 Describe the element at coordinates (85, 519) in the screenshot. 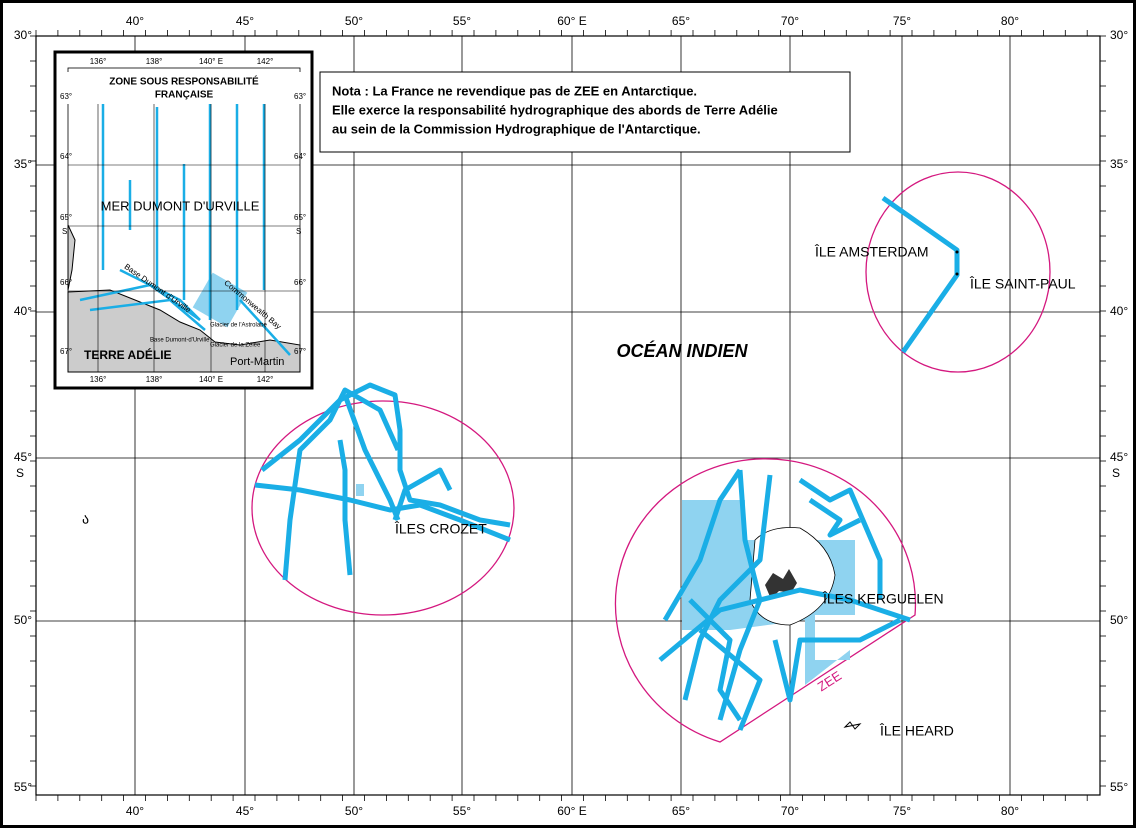

I see `island: ა` at that location.